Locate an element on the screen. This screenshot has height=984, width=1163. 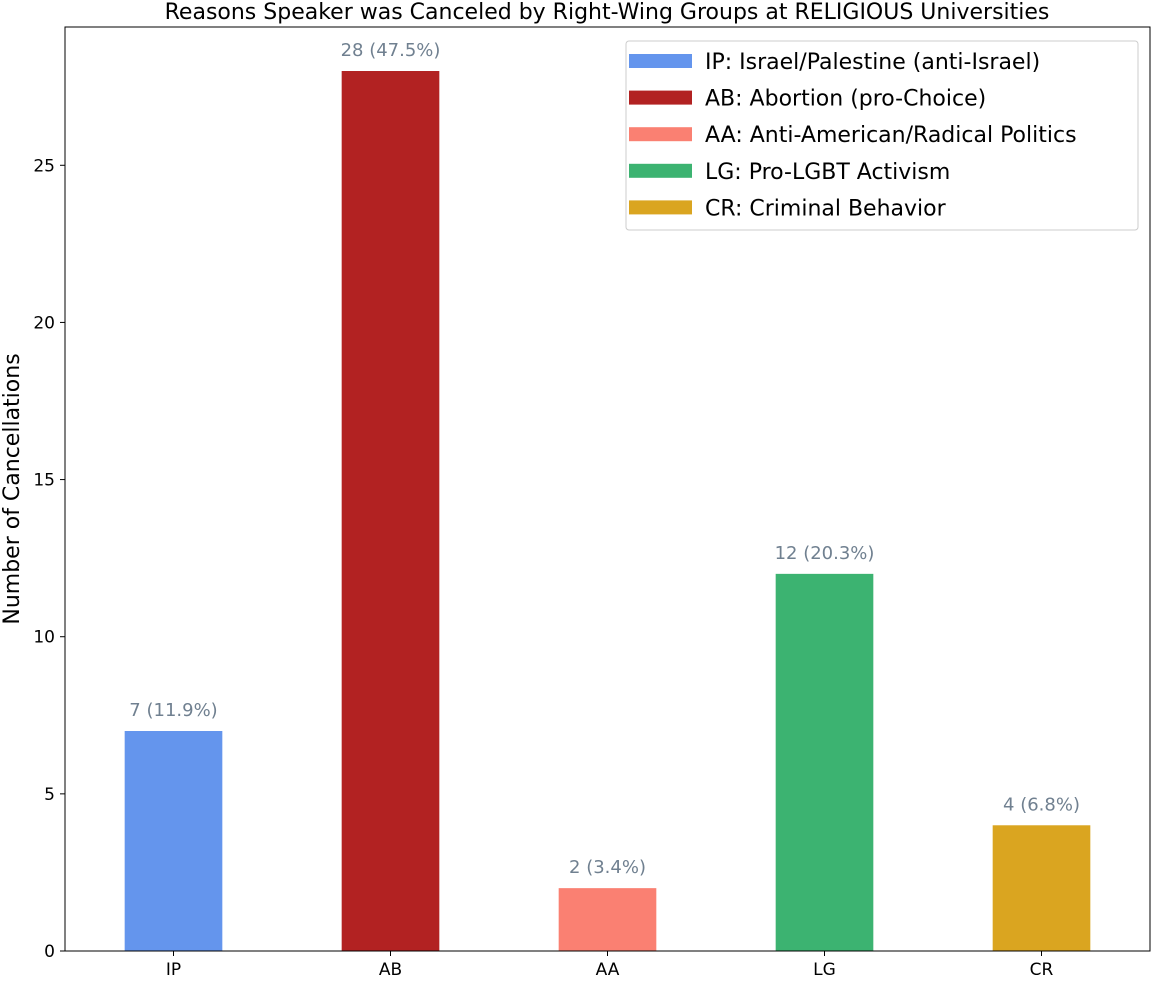
value-label-ip: 7 (11.9%) is located at coordinates (173, 710).